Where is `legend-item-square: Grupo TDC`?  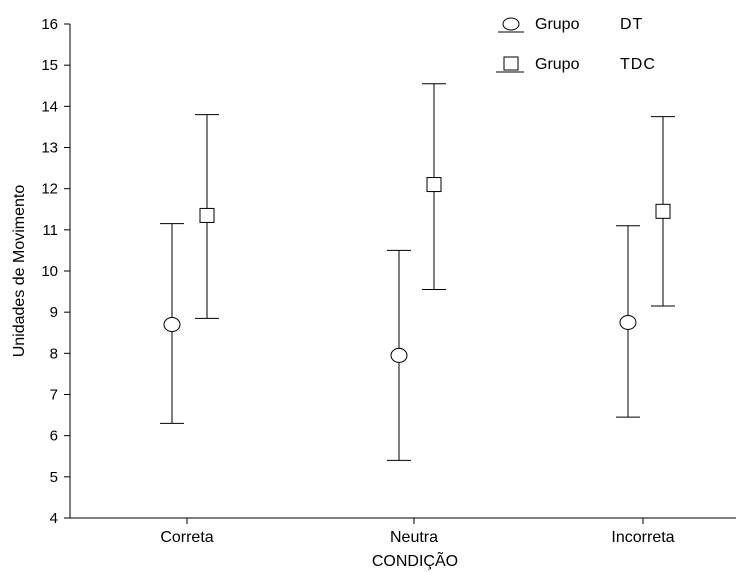
legend-item-square: Grupo TDC is located at coordinates (576, 64).